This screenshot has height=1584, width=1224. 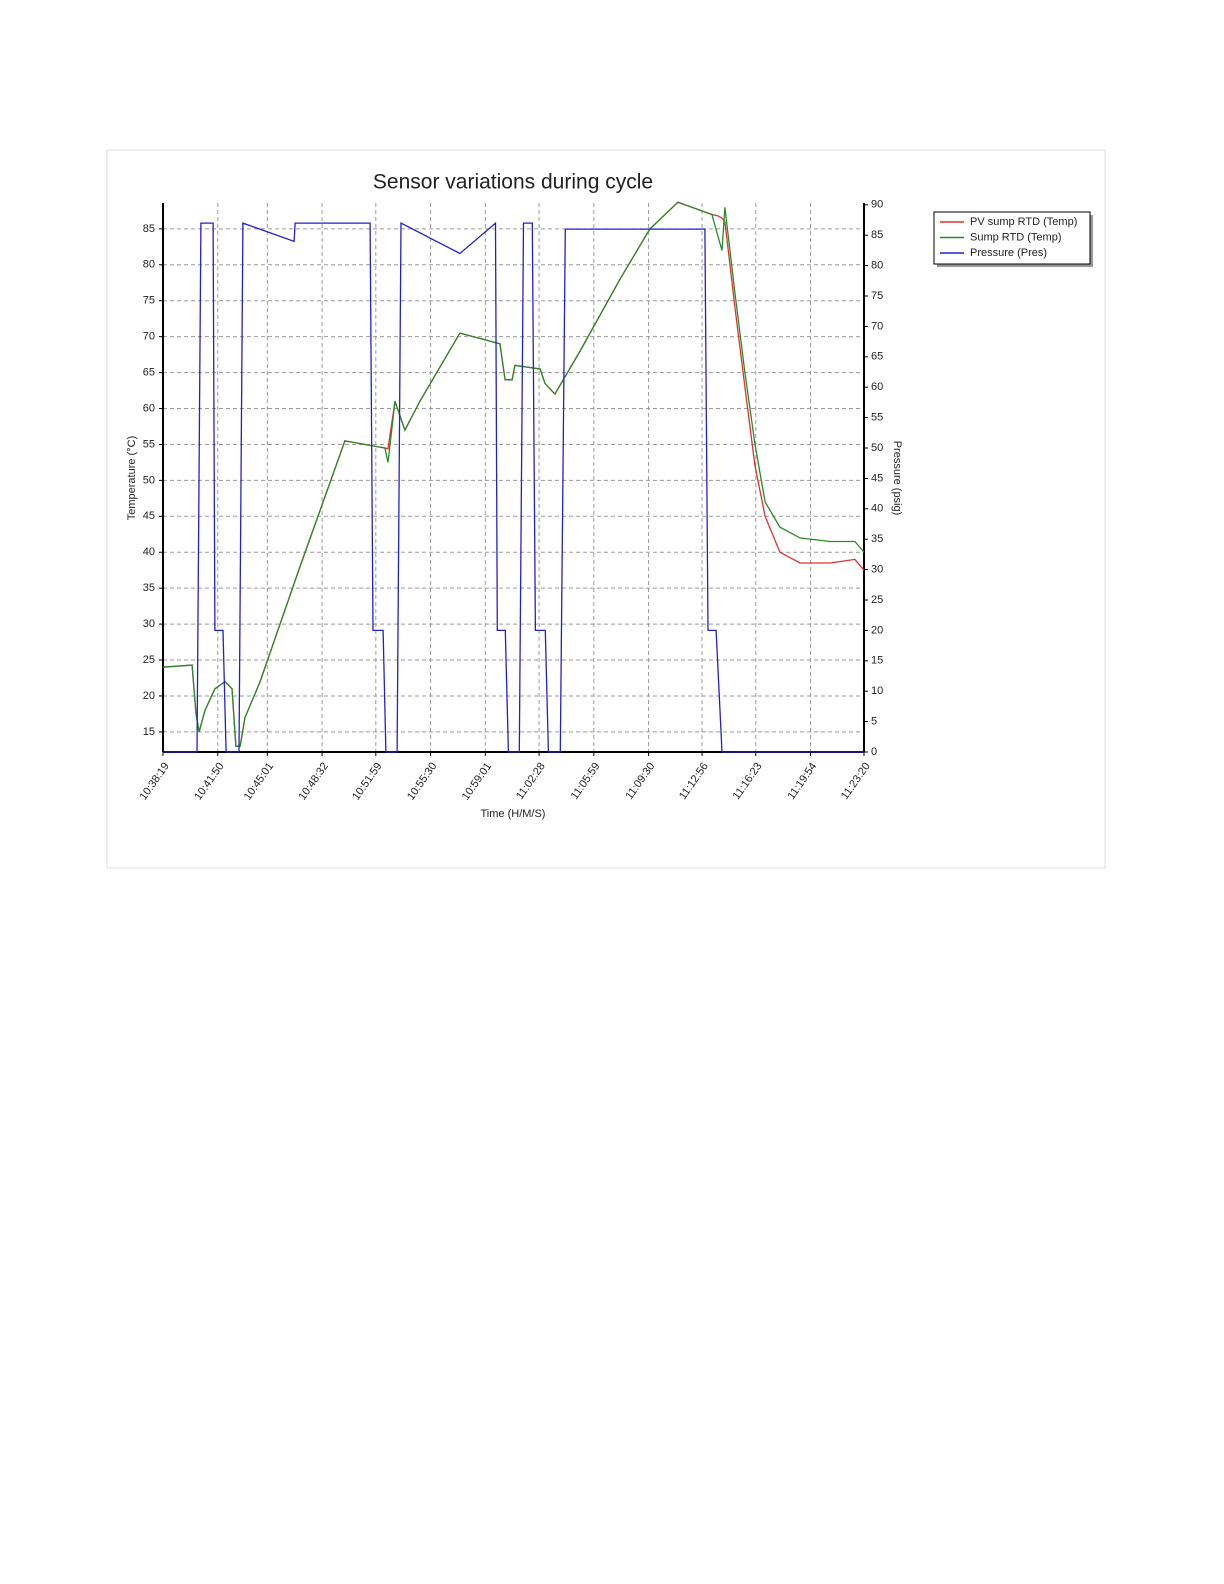 What do you see at coordinates (149, 480) in the screenshot?
I see `y-tick-label: 50` at bounding box center [149, 480].